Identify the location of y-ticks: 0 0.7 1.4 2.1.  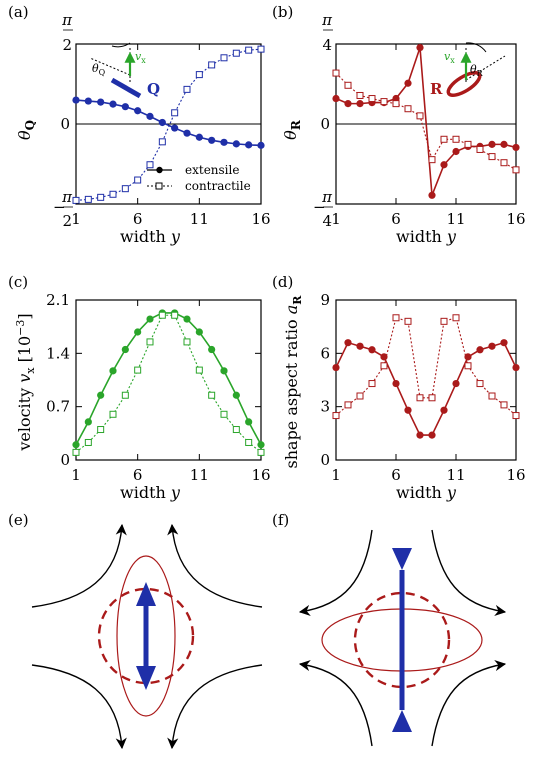
(153, 380).